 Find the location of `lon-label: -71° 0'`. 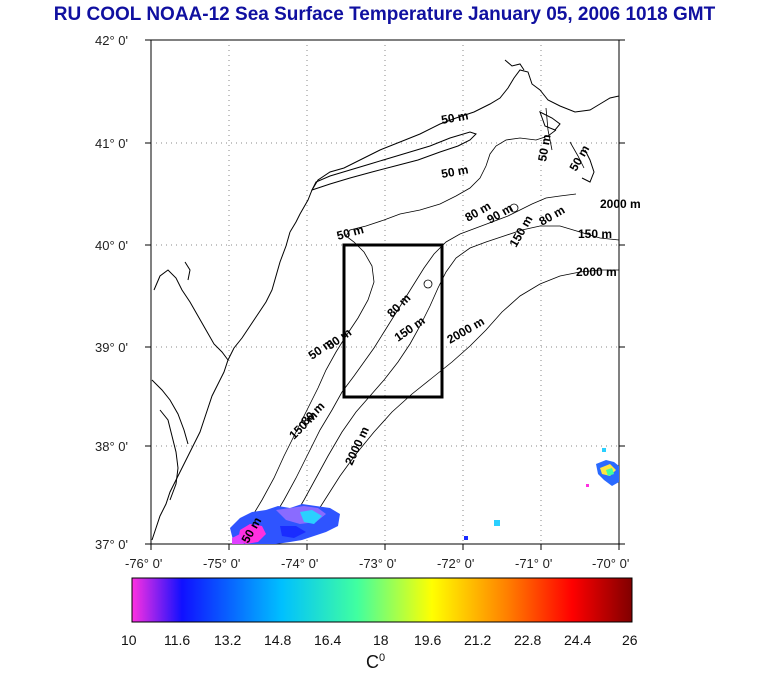

lon-label: -71° 0' is located at coordinates (533, 563).